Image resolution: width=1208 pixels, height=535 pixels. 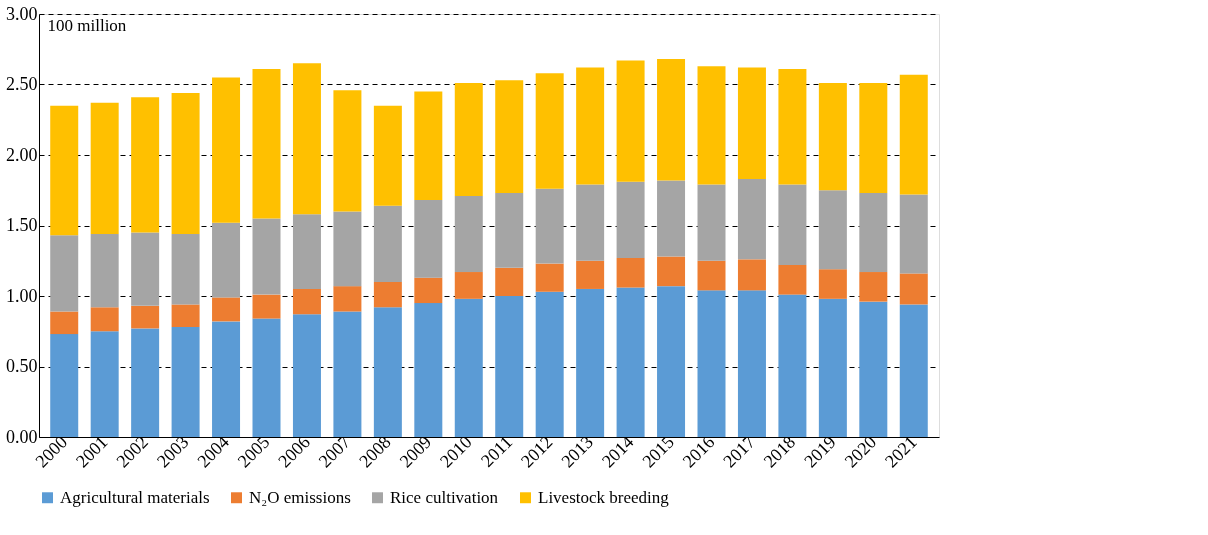 I want to click on x-tick-label: 2011, so click(x=496, y=451).